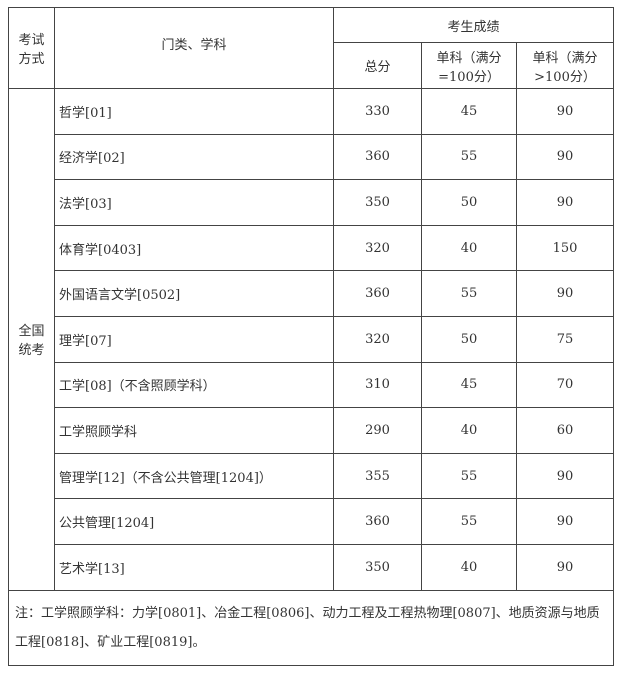 Image resolution: width=619 pixels, height=674 pixels. I want to click on table-row: 公共管理[1204] 360 55 90, so click(311, 521).